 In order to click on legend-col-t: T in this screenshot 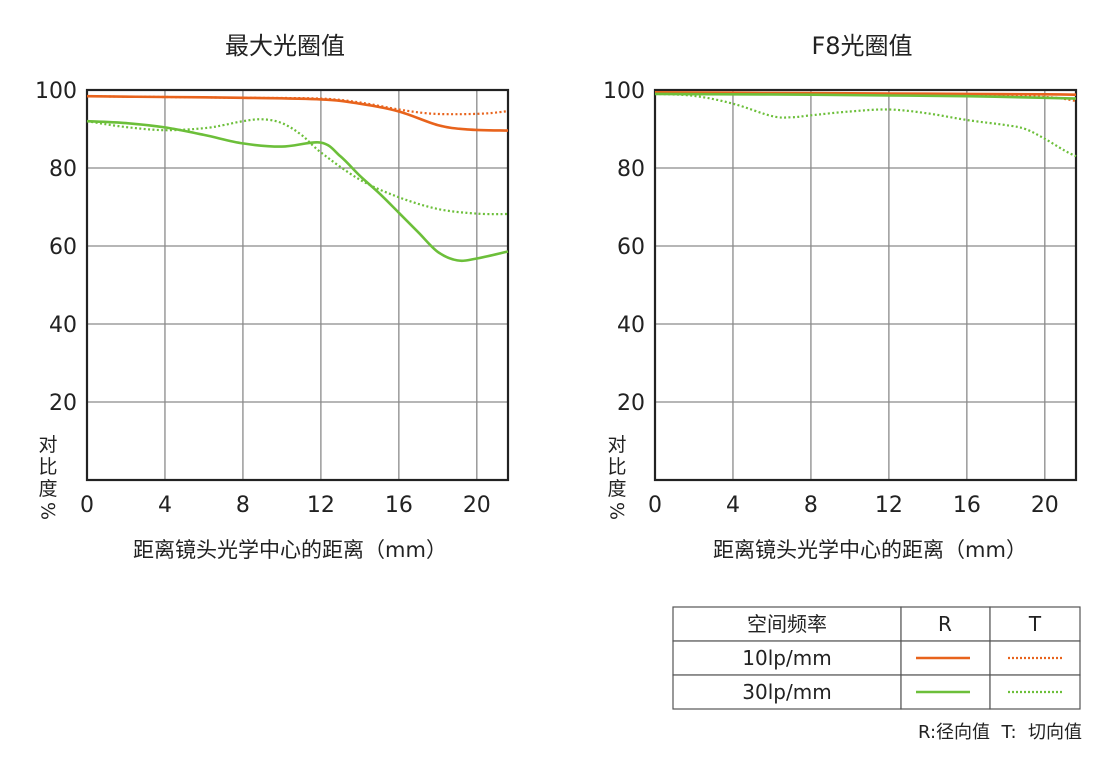, I will do `click(1035, 624)`.